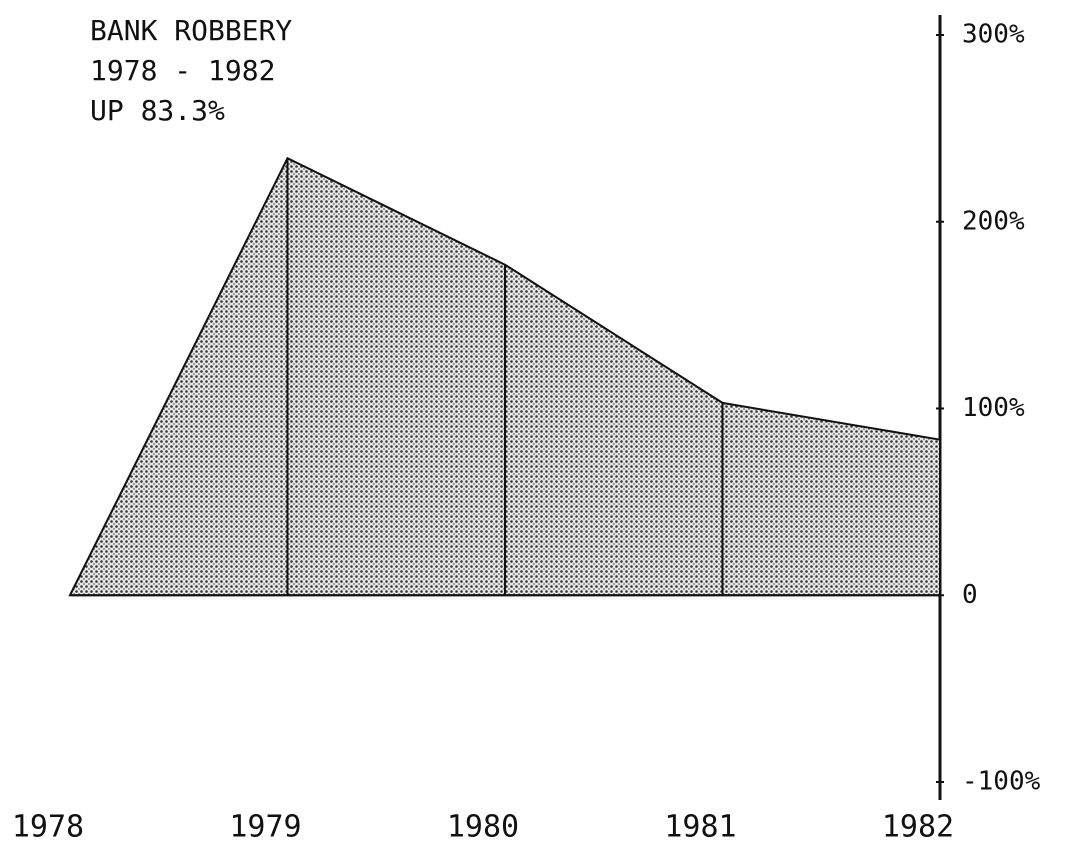 This screenshot has width=1083, height=849. Describe the element at coordinates (993, 221) in the screenshot. I see `y-tick-label: 200%` at that location.